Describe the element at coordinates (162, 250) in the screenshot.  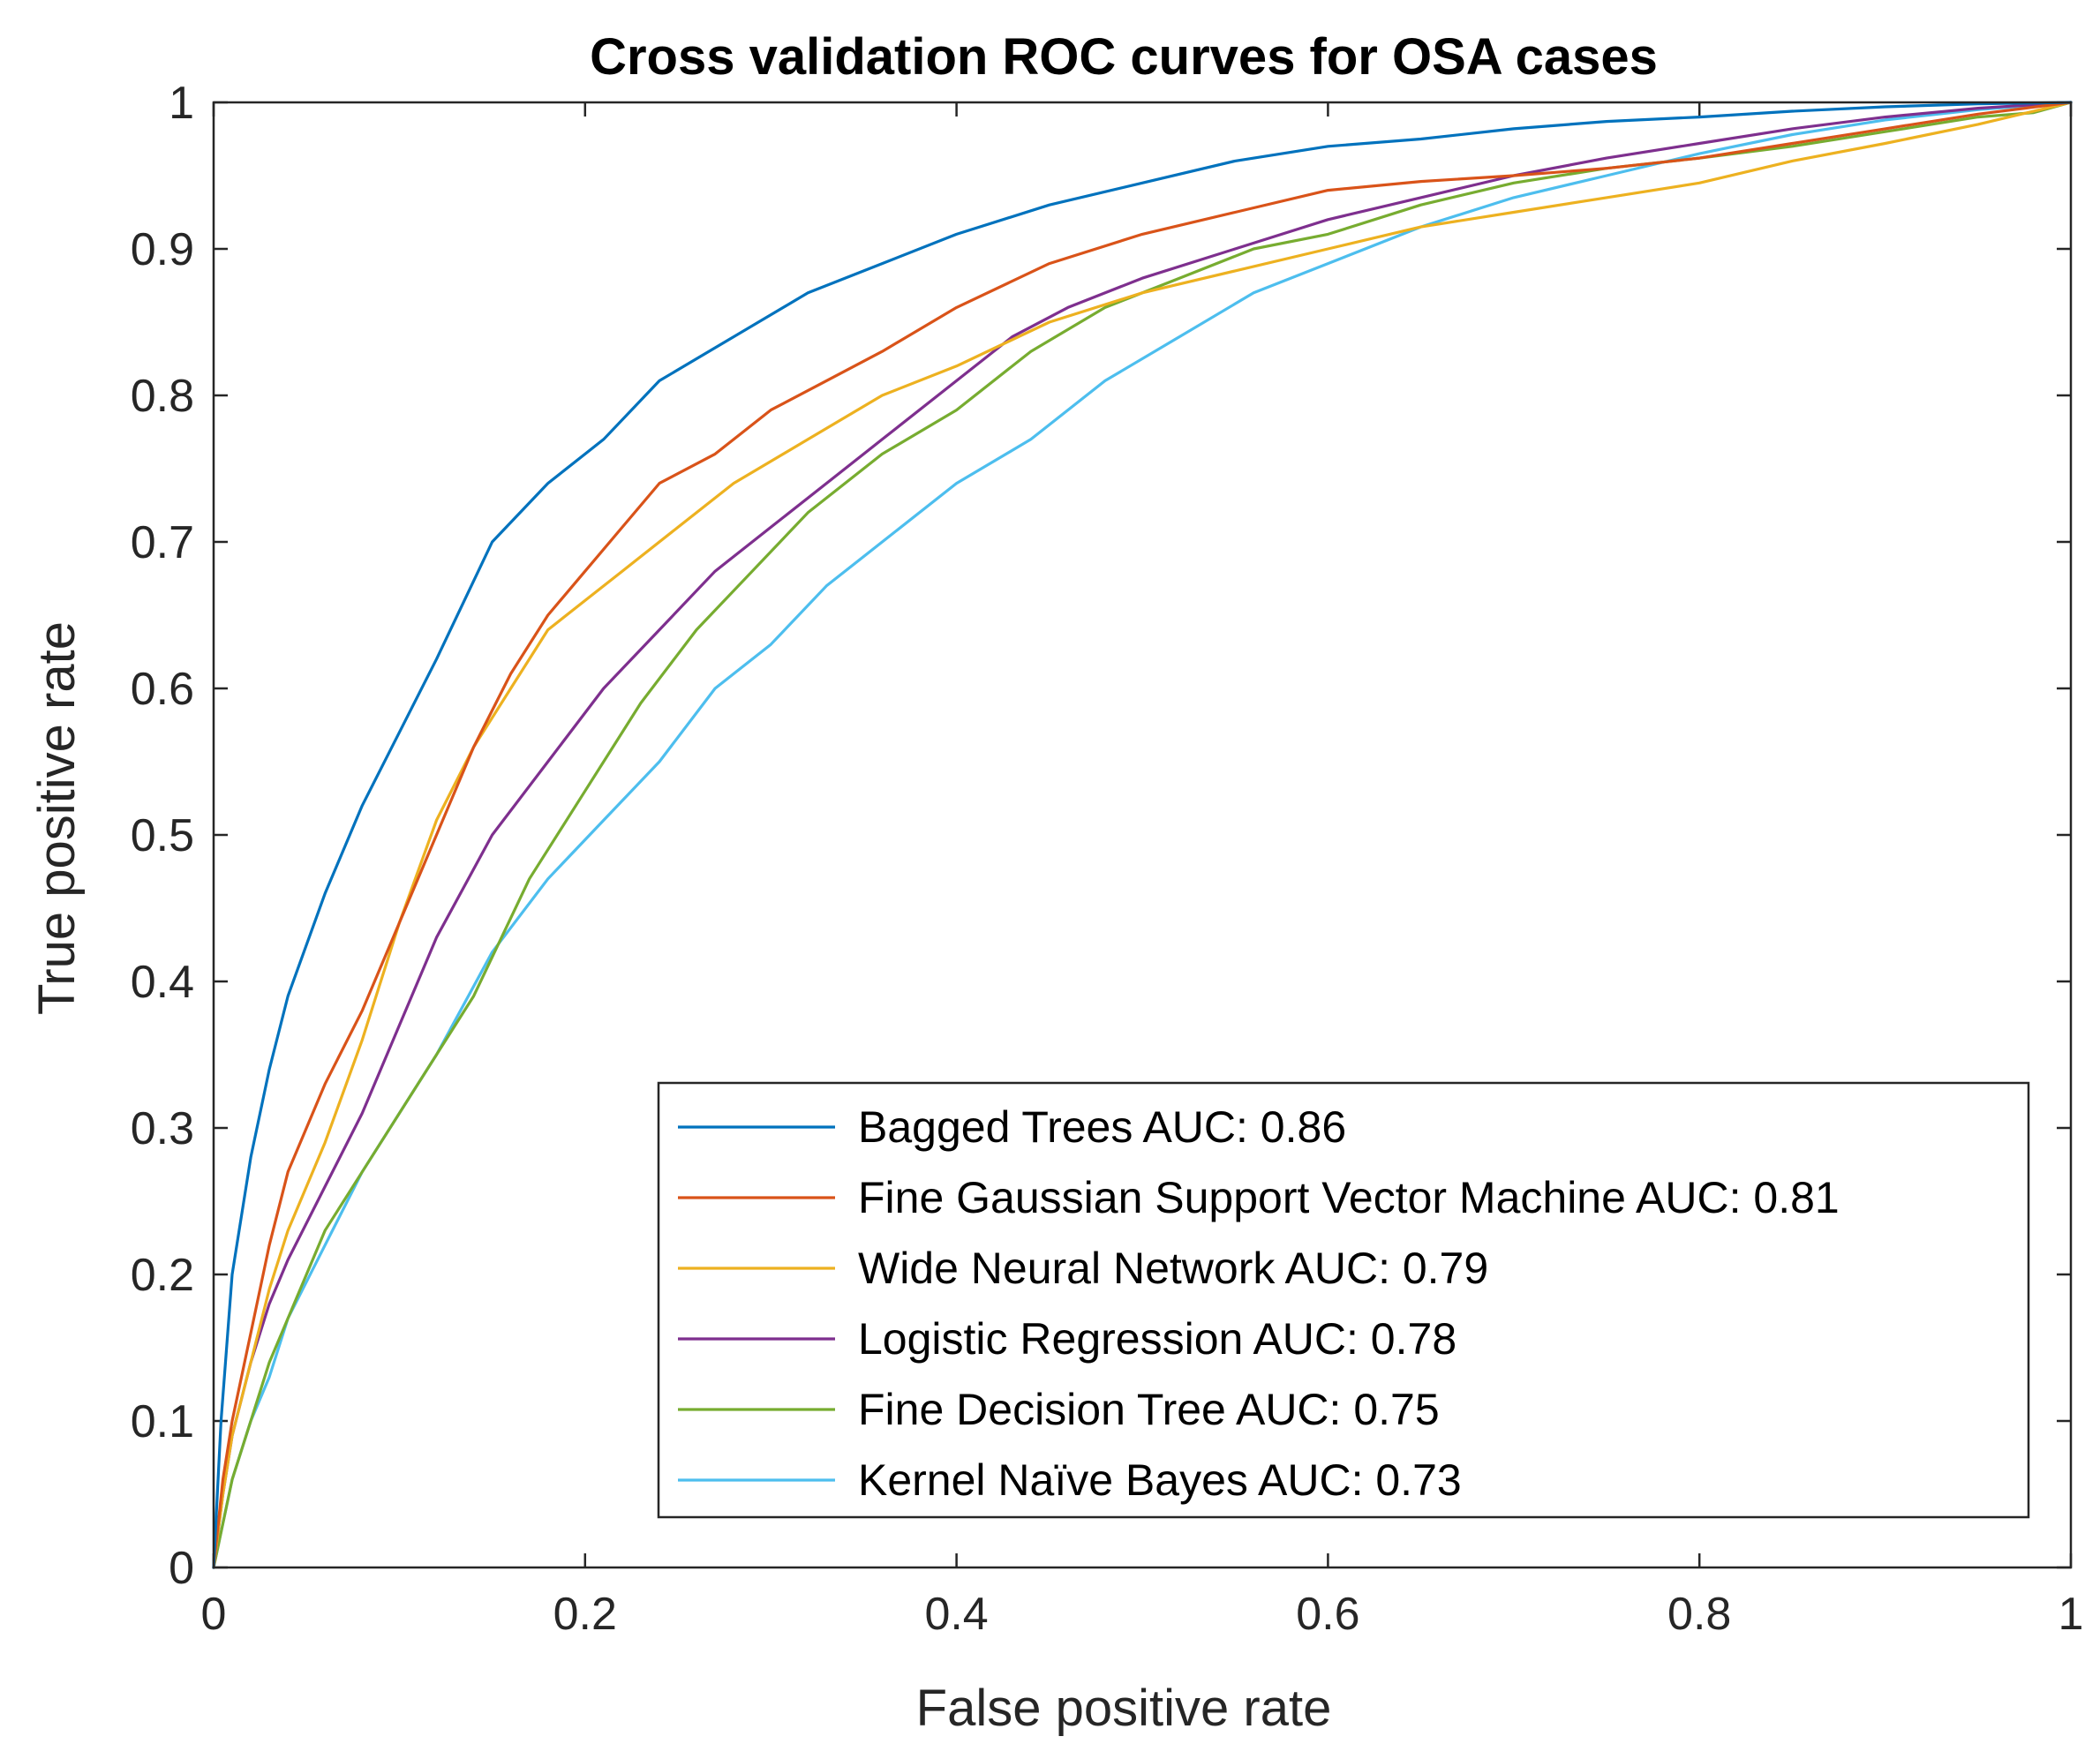
I see `y-tick-label: 0.9` at that location.